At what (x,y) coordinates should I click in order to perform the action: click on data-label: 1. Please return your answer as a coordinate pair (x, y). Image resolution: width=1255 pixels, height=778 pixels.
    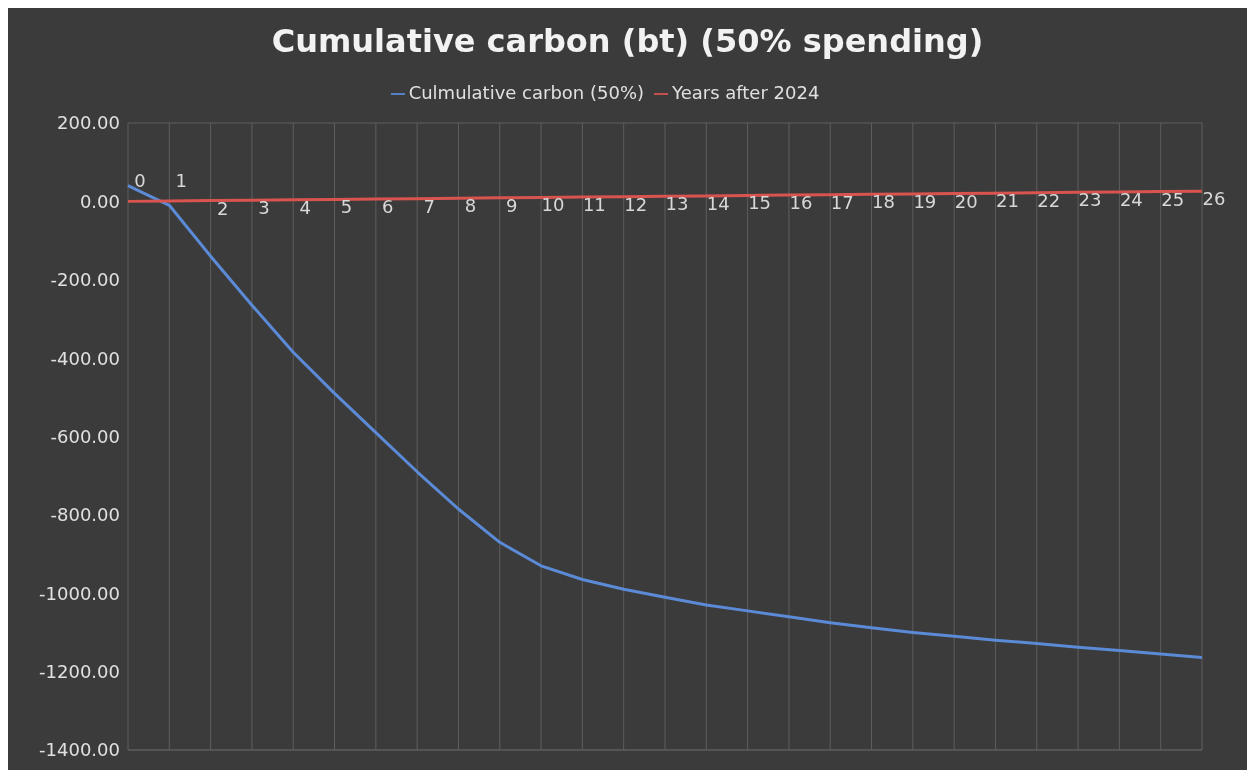
    Looking at the image, I should click on (181, 180).